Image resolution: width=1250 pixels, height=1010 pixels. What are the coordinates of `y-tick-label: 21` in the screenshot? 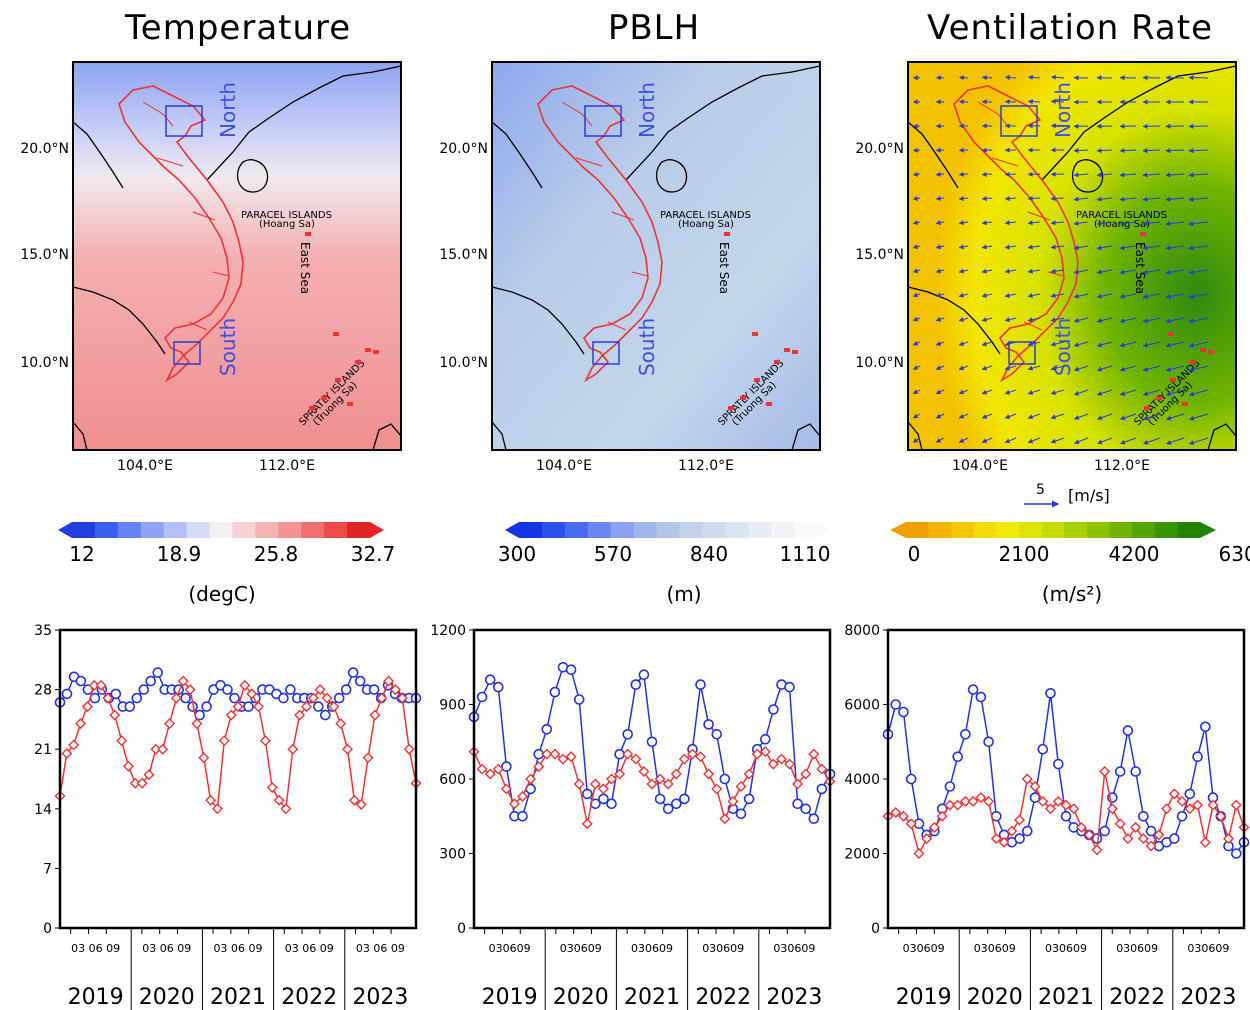 It's located at (43, 750).